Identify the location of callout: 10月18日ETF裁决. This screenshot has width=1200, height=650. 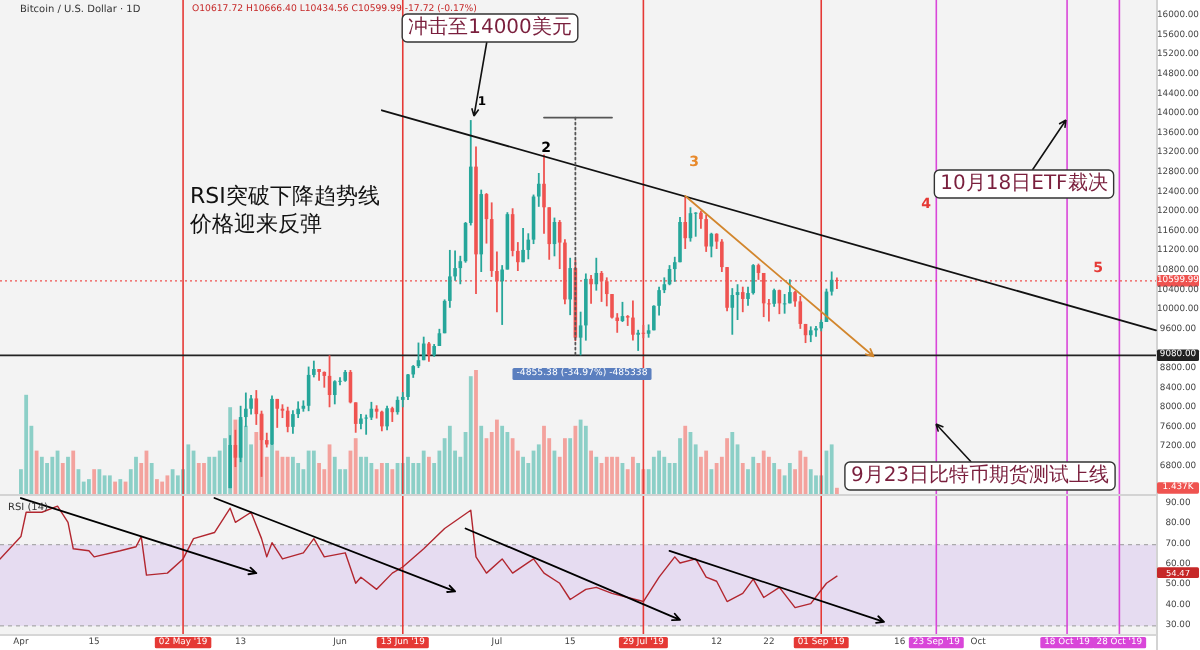
(1024, 159).